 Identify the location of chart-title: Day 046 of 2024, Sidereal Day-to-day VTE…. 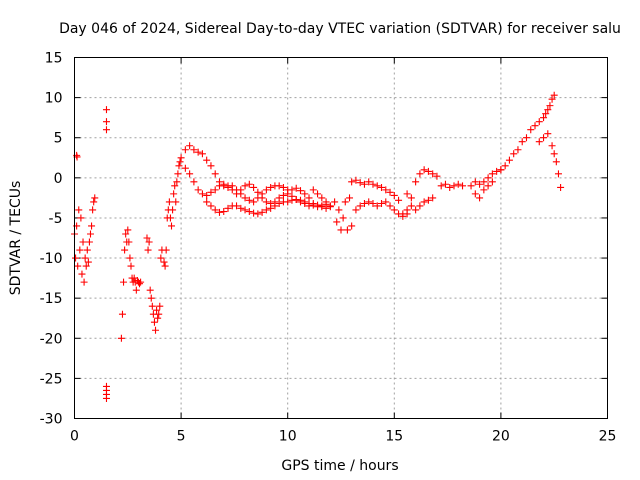
(340, 29).